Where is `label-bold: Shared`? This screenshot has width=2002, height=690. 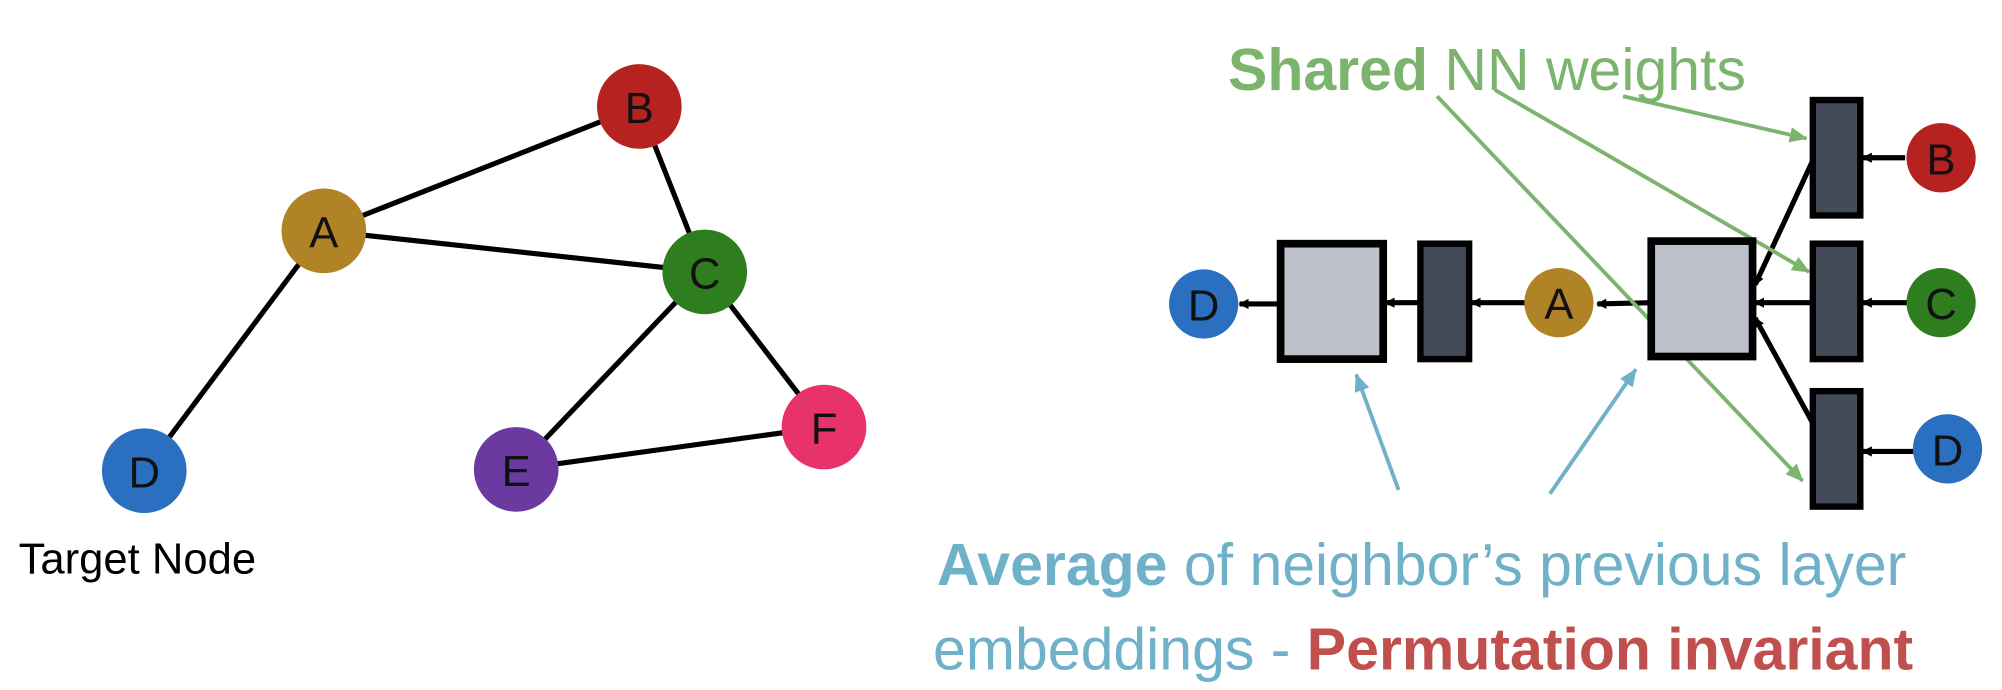
label-bold: Shared is located at coordinates (1328, 70).